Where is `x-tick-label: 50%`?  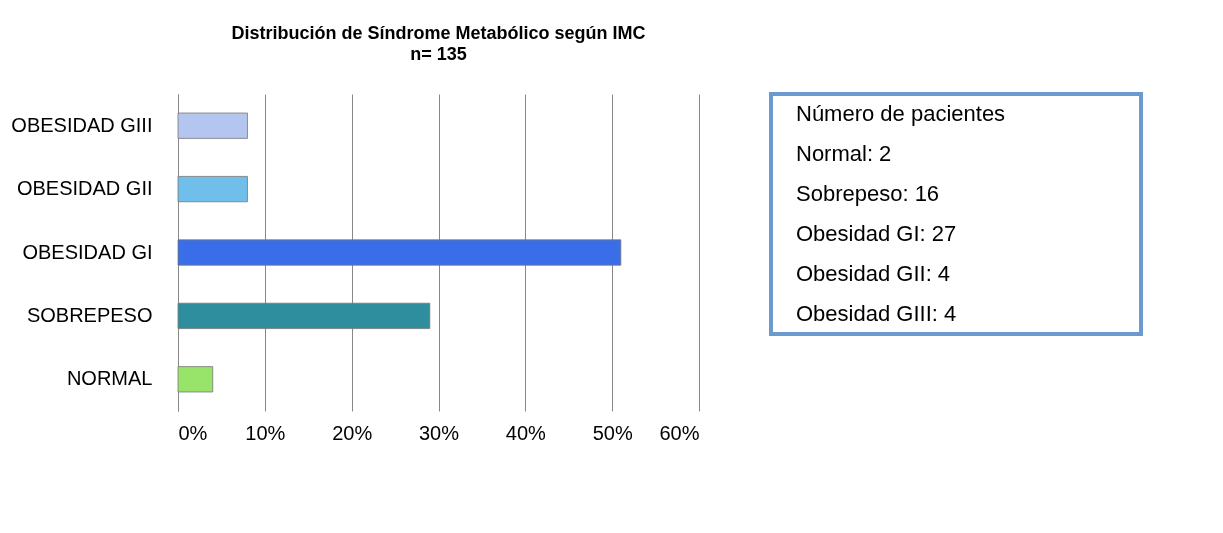
x-tick-label: 50% is located at coordinates (612, 432).